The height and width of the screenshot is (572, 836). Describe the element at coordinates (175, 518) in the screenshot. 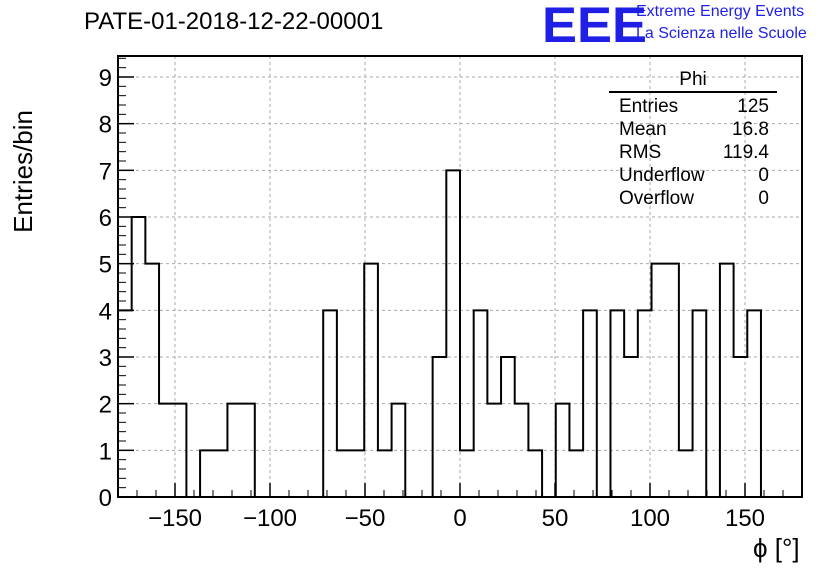

I see `x-tick-label: −150` at that location.